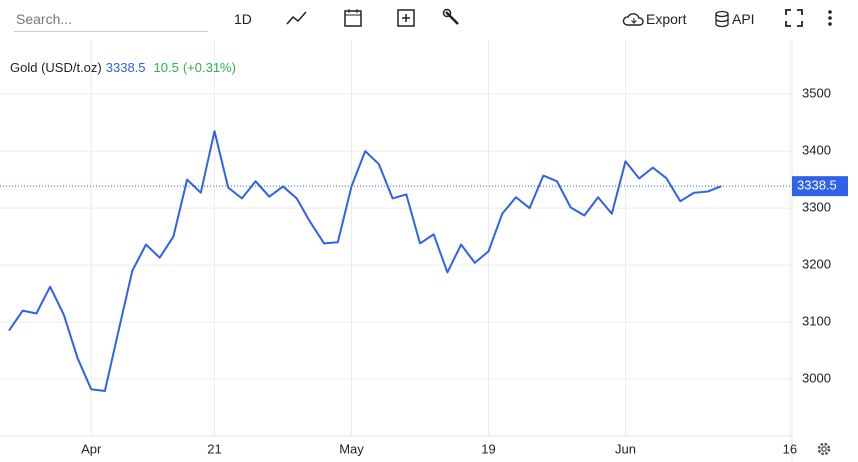  I want to click on change-percent: (+0.31%), so click(209, 67).